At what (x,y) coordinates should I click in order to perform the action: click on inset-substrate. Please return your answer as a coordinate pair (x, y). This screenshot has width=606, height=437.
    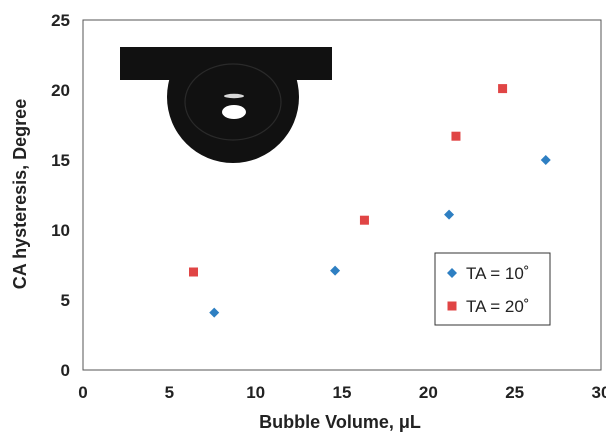
    Looking at the image, I should click on (226, 63).